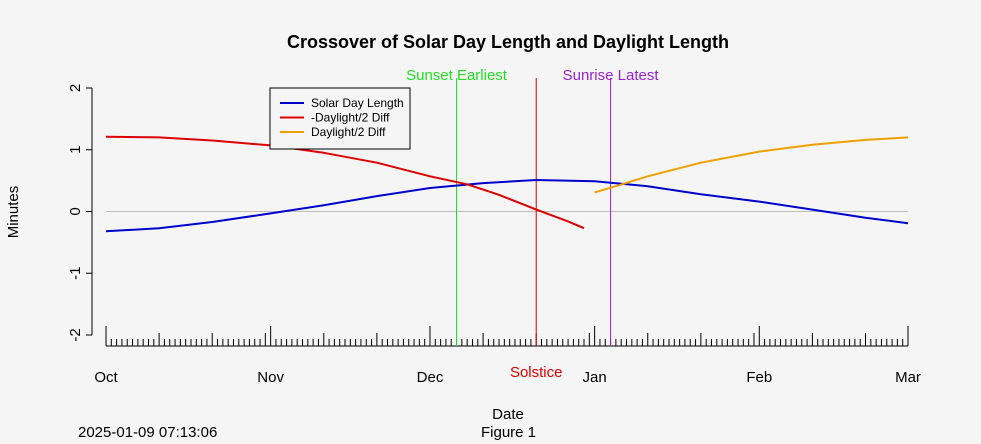  I want to click on vertical-line-label: Solstice, so click(536, 372).